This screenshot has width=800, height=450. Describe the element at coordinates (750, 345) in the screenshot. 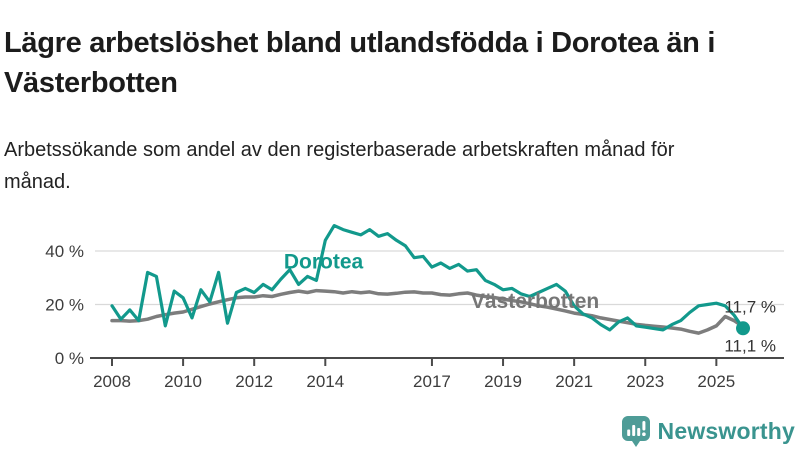

I see `end-value-label-dorotea: 11,1 %` at that location.